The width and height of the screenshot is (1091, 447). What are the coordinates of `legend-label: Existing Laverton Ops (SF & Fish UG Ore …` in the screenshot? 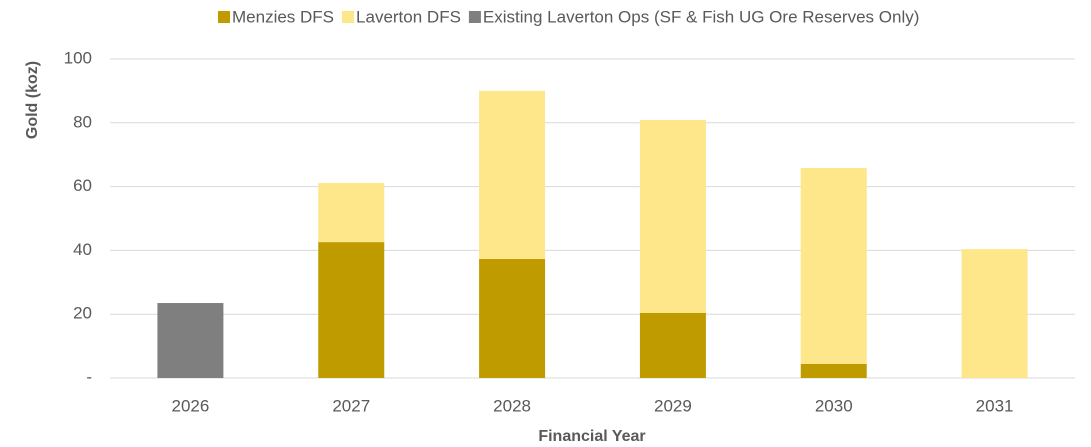 It's located at (701, 16).